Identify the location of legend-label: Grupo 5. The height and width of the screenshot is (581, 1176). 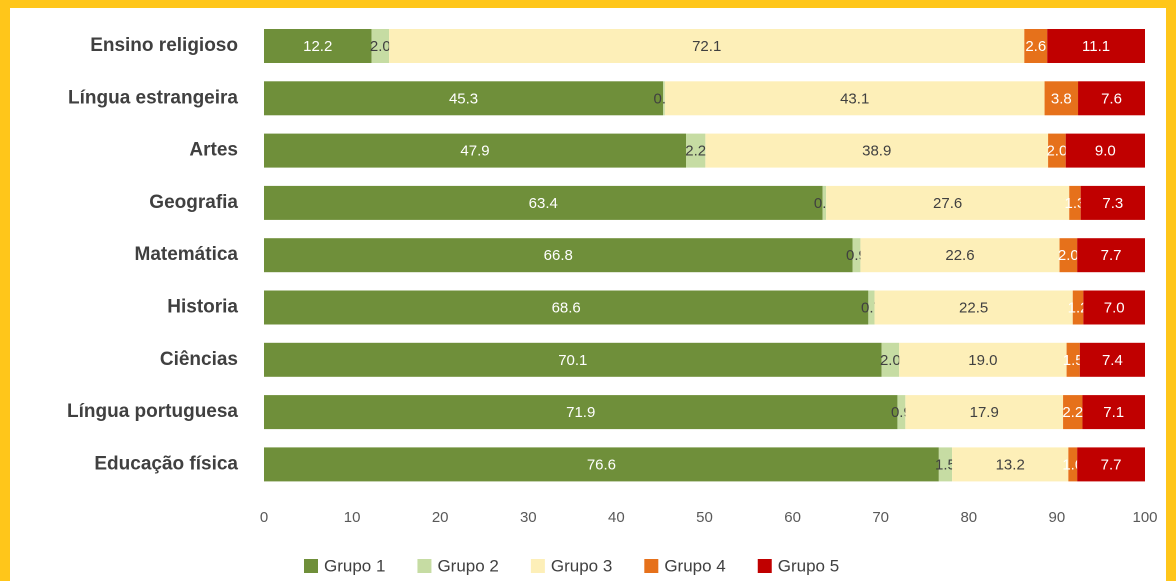
(808, 565).